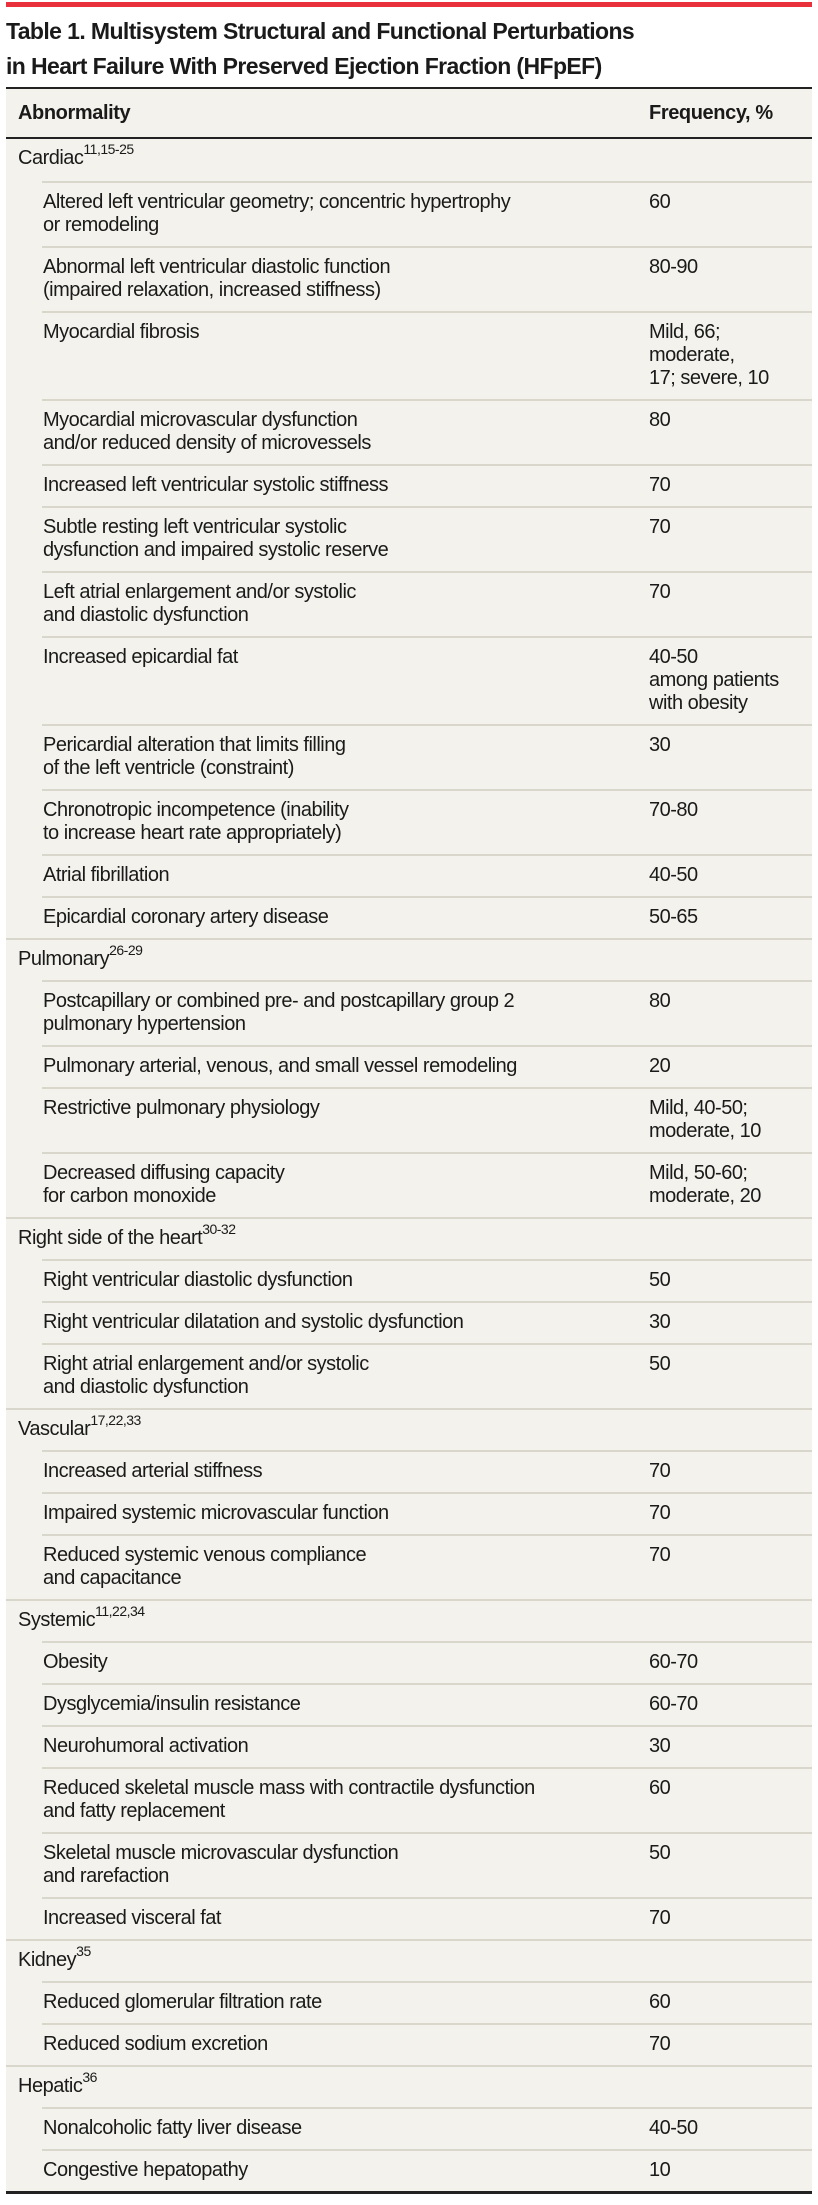 The height and width of the screenshot is (2205, 818). Describe the element at coordinates (74, 112) in the screenshot. I see `header-abnormality: Abnormality` at that location.